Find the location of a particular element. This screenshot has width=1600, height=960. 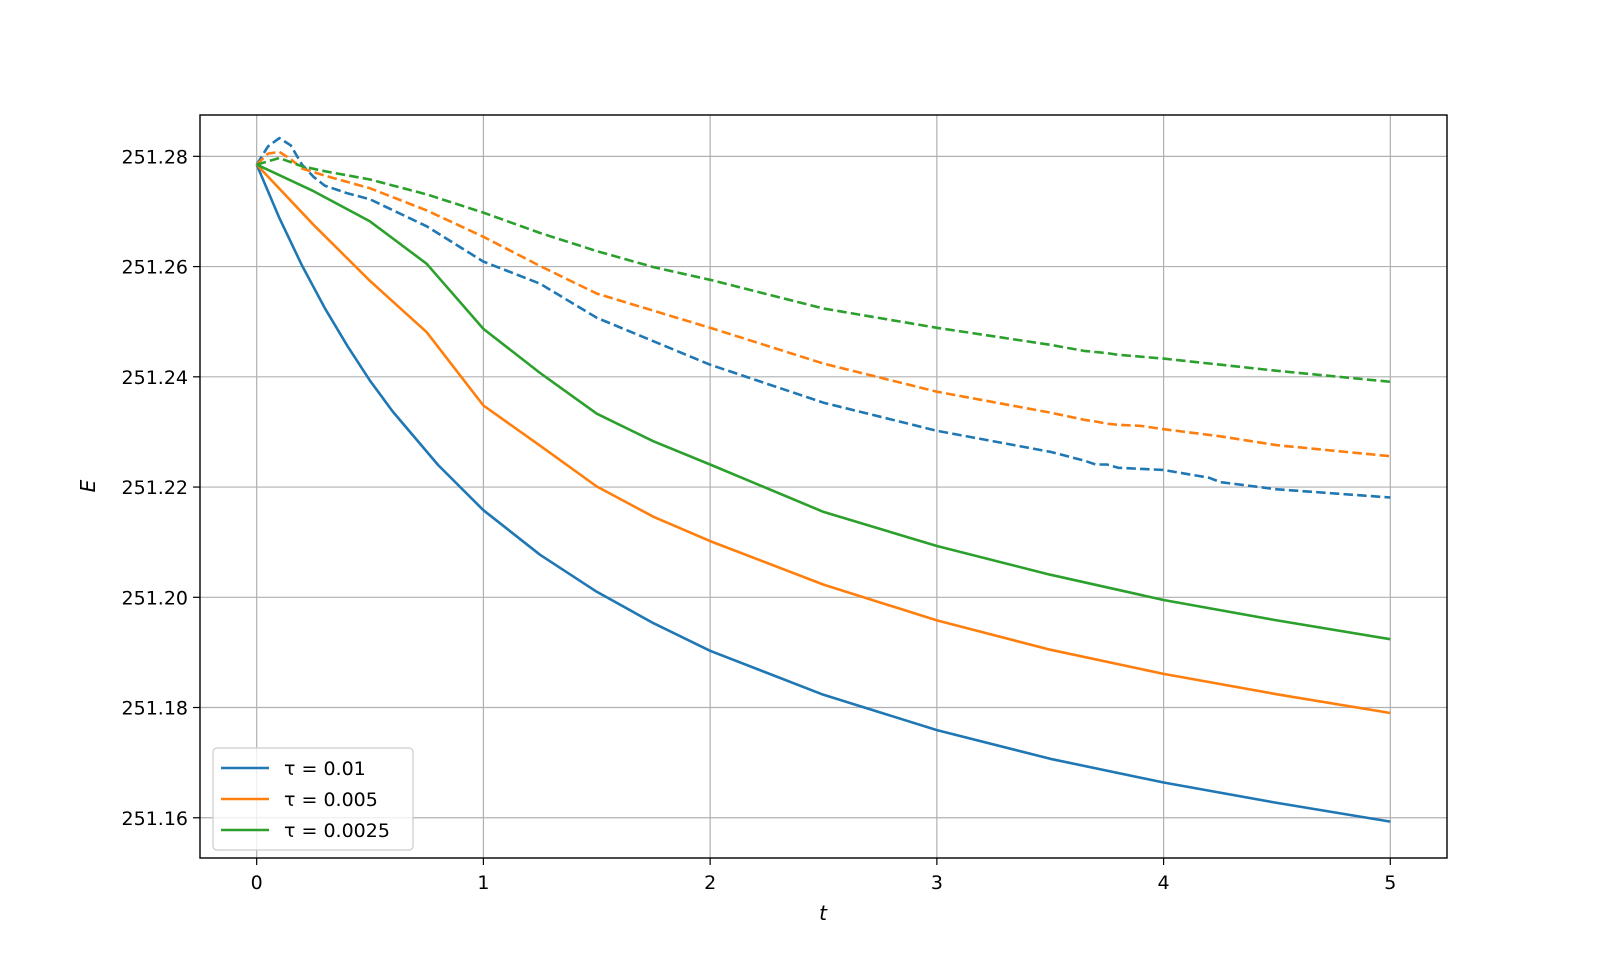

y-tick-label: 251.16 is located at coordinates (155, 819).